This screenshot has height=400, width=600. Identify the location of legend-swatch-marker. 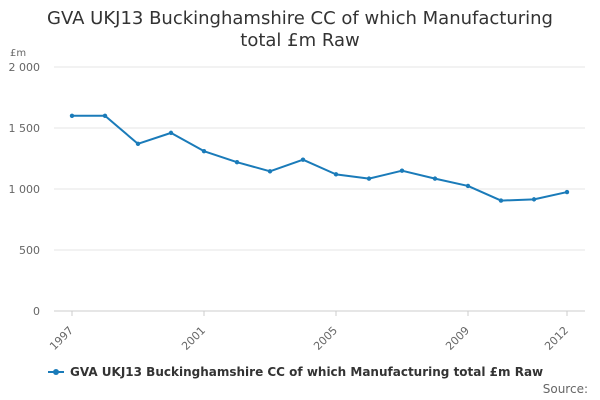
(56, 372).